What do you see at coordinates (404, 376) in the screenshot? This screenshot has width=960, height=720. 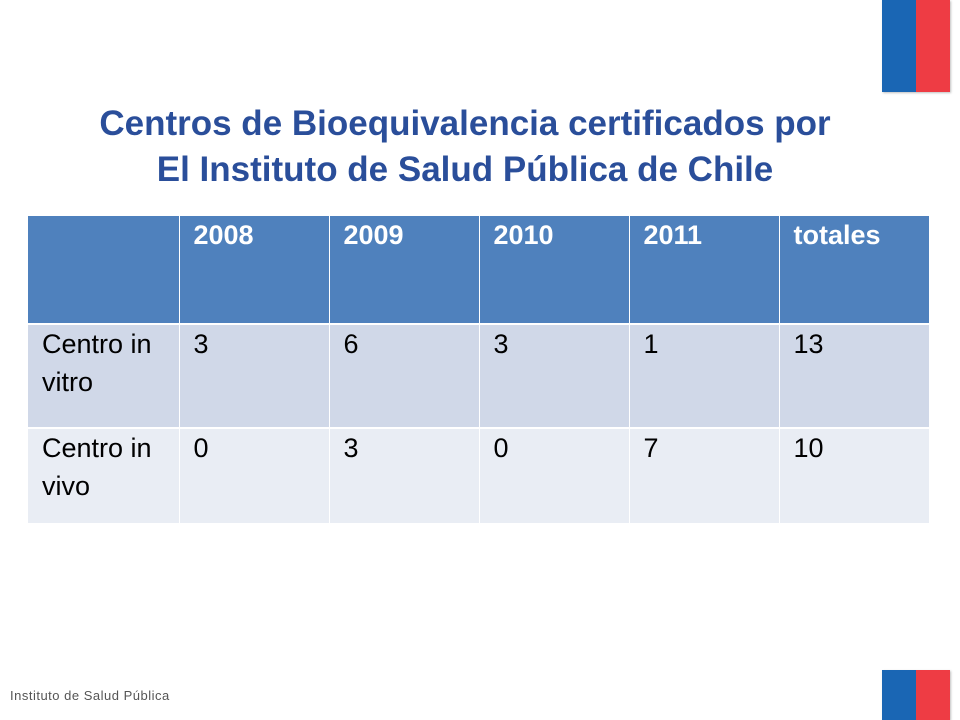 I see `table-cell: 6` at bounding box center [404, 376].